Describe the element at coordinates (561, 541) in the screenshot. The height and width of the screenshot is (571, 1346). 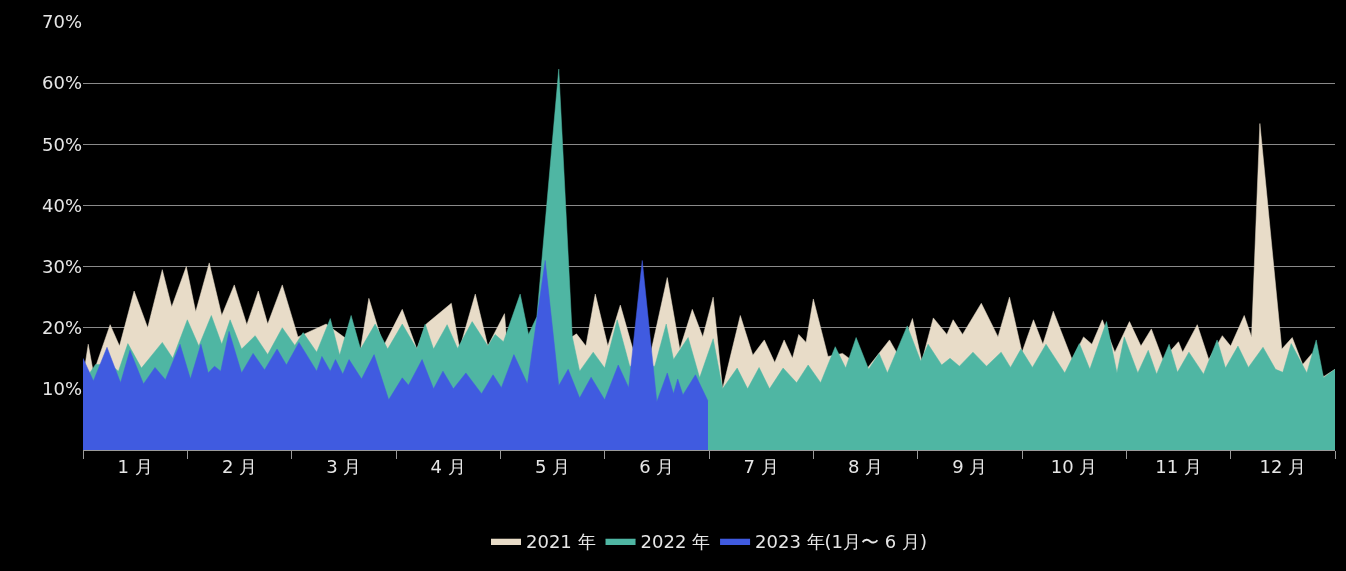
I see `legend-label: 2021 年` at that location.